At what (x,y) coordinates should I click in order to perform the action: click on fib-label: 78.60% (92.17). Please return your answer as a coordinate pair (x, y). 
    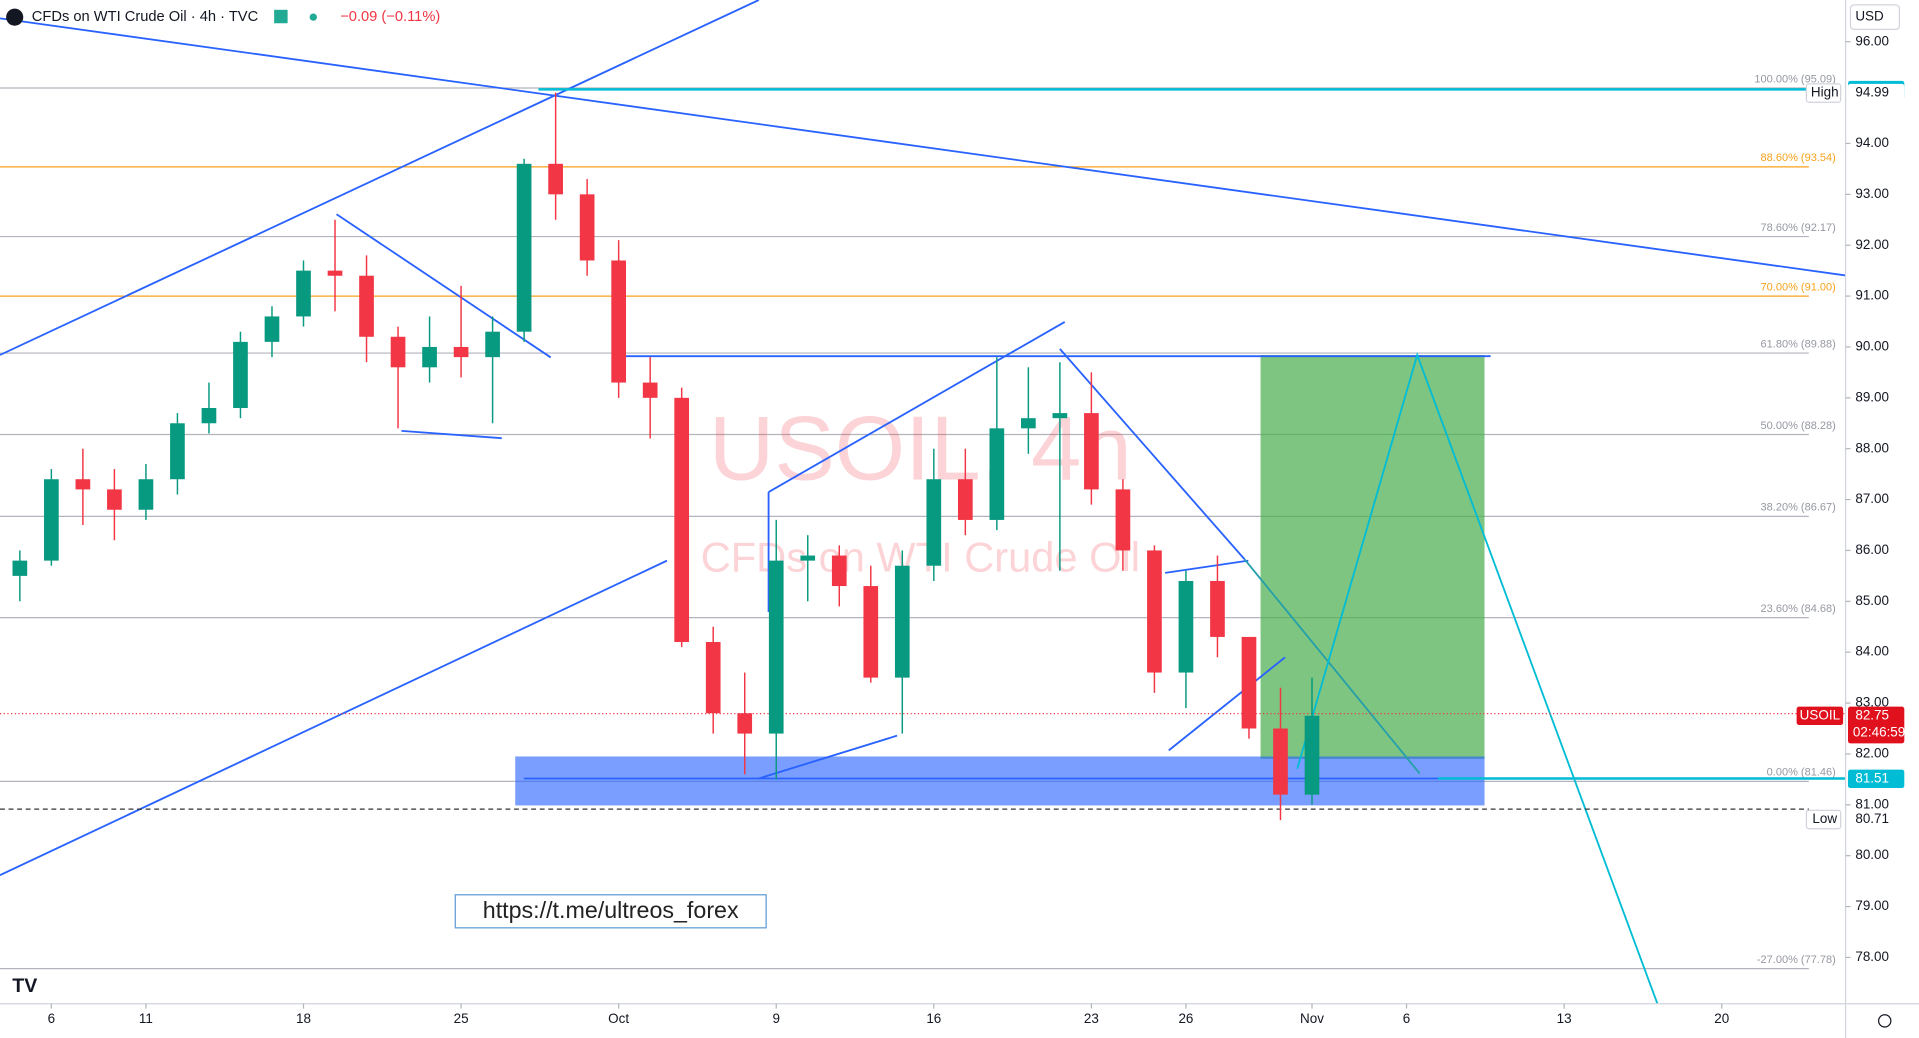
    Looking at the image, I should click on (1798, 228).